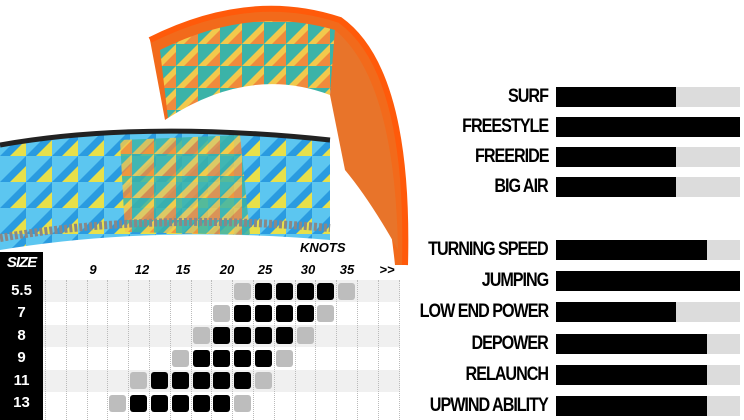  I want to click on knots-label: KNOTS, so click(323, 247).